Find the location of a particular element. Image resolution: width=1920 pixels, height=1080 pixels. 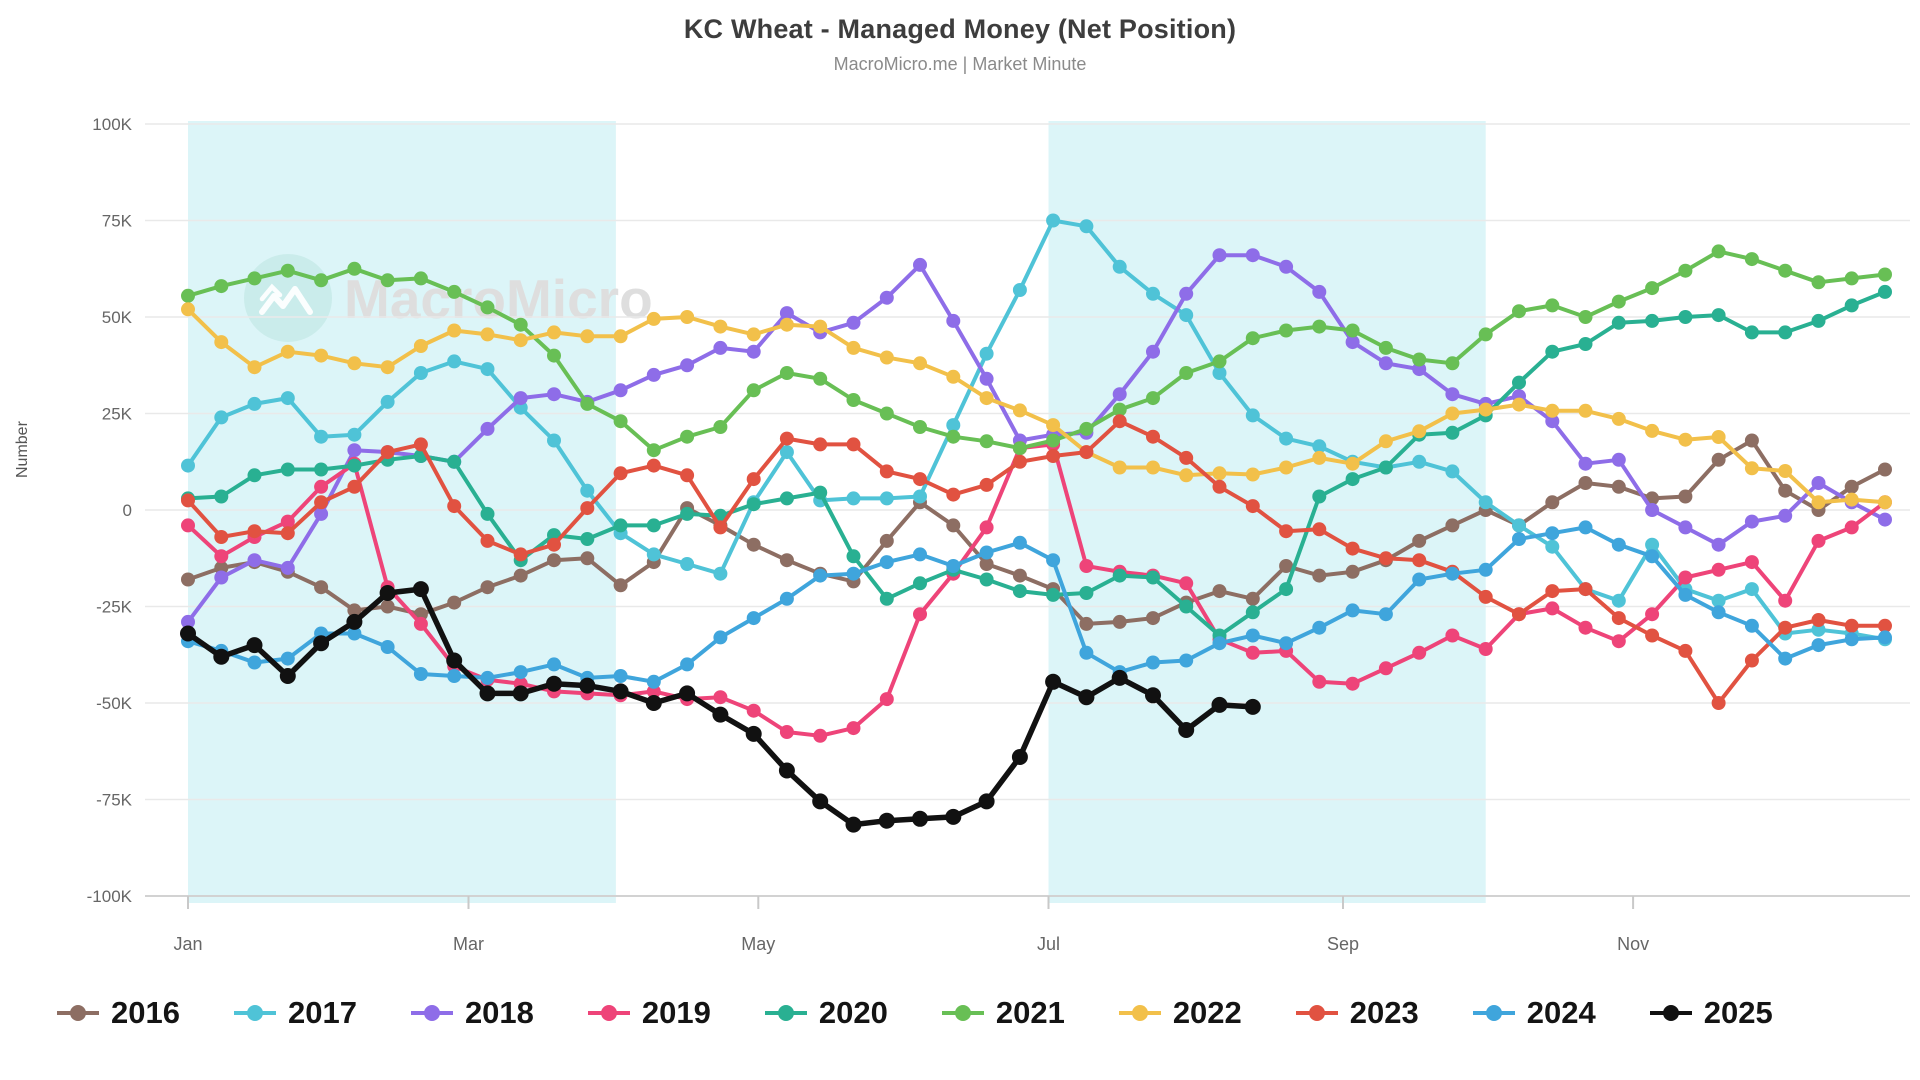

x-tick-label: Nov is located at coordinates (1633, 944).